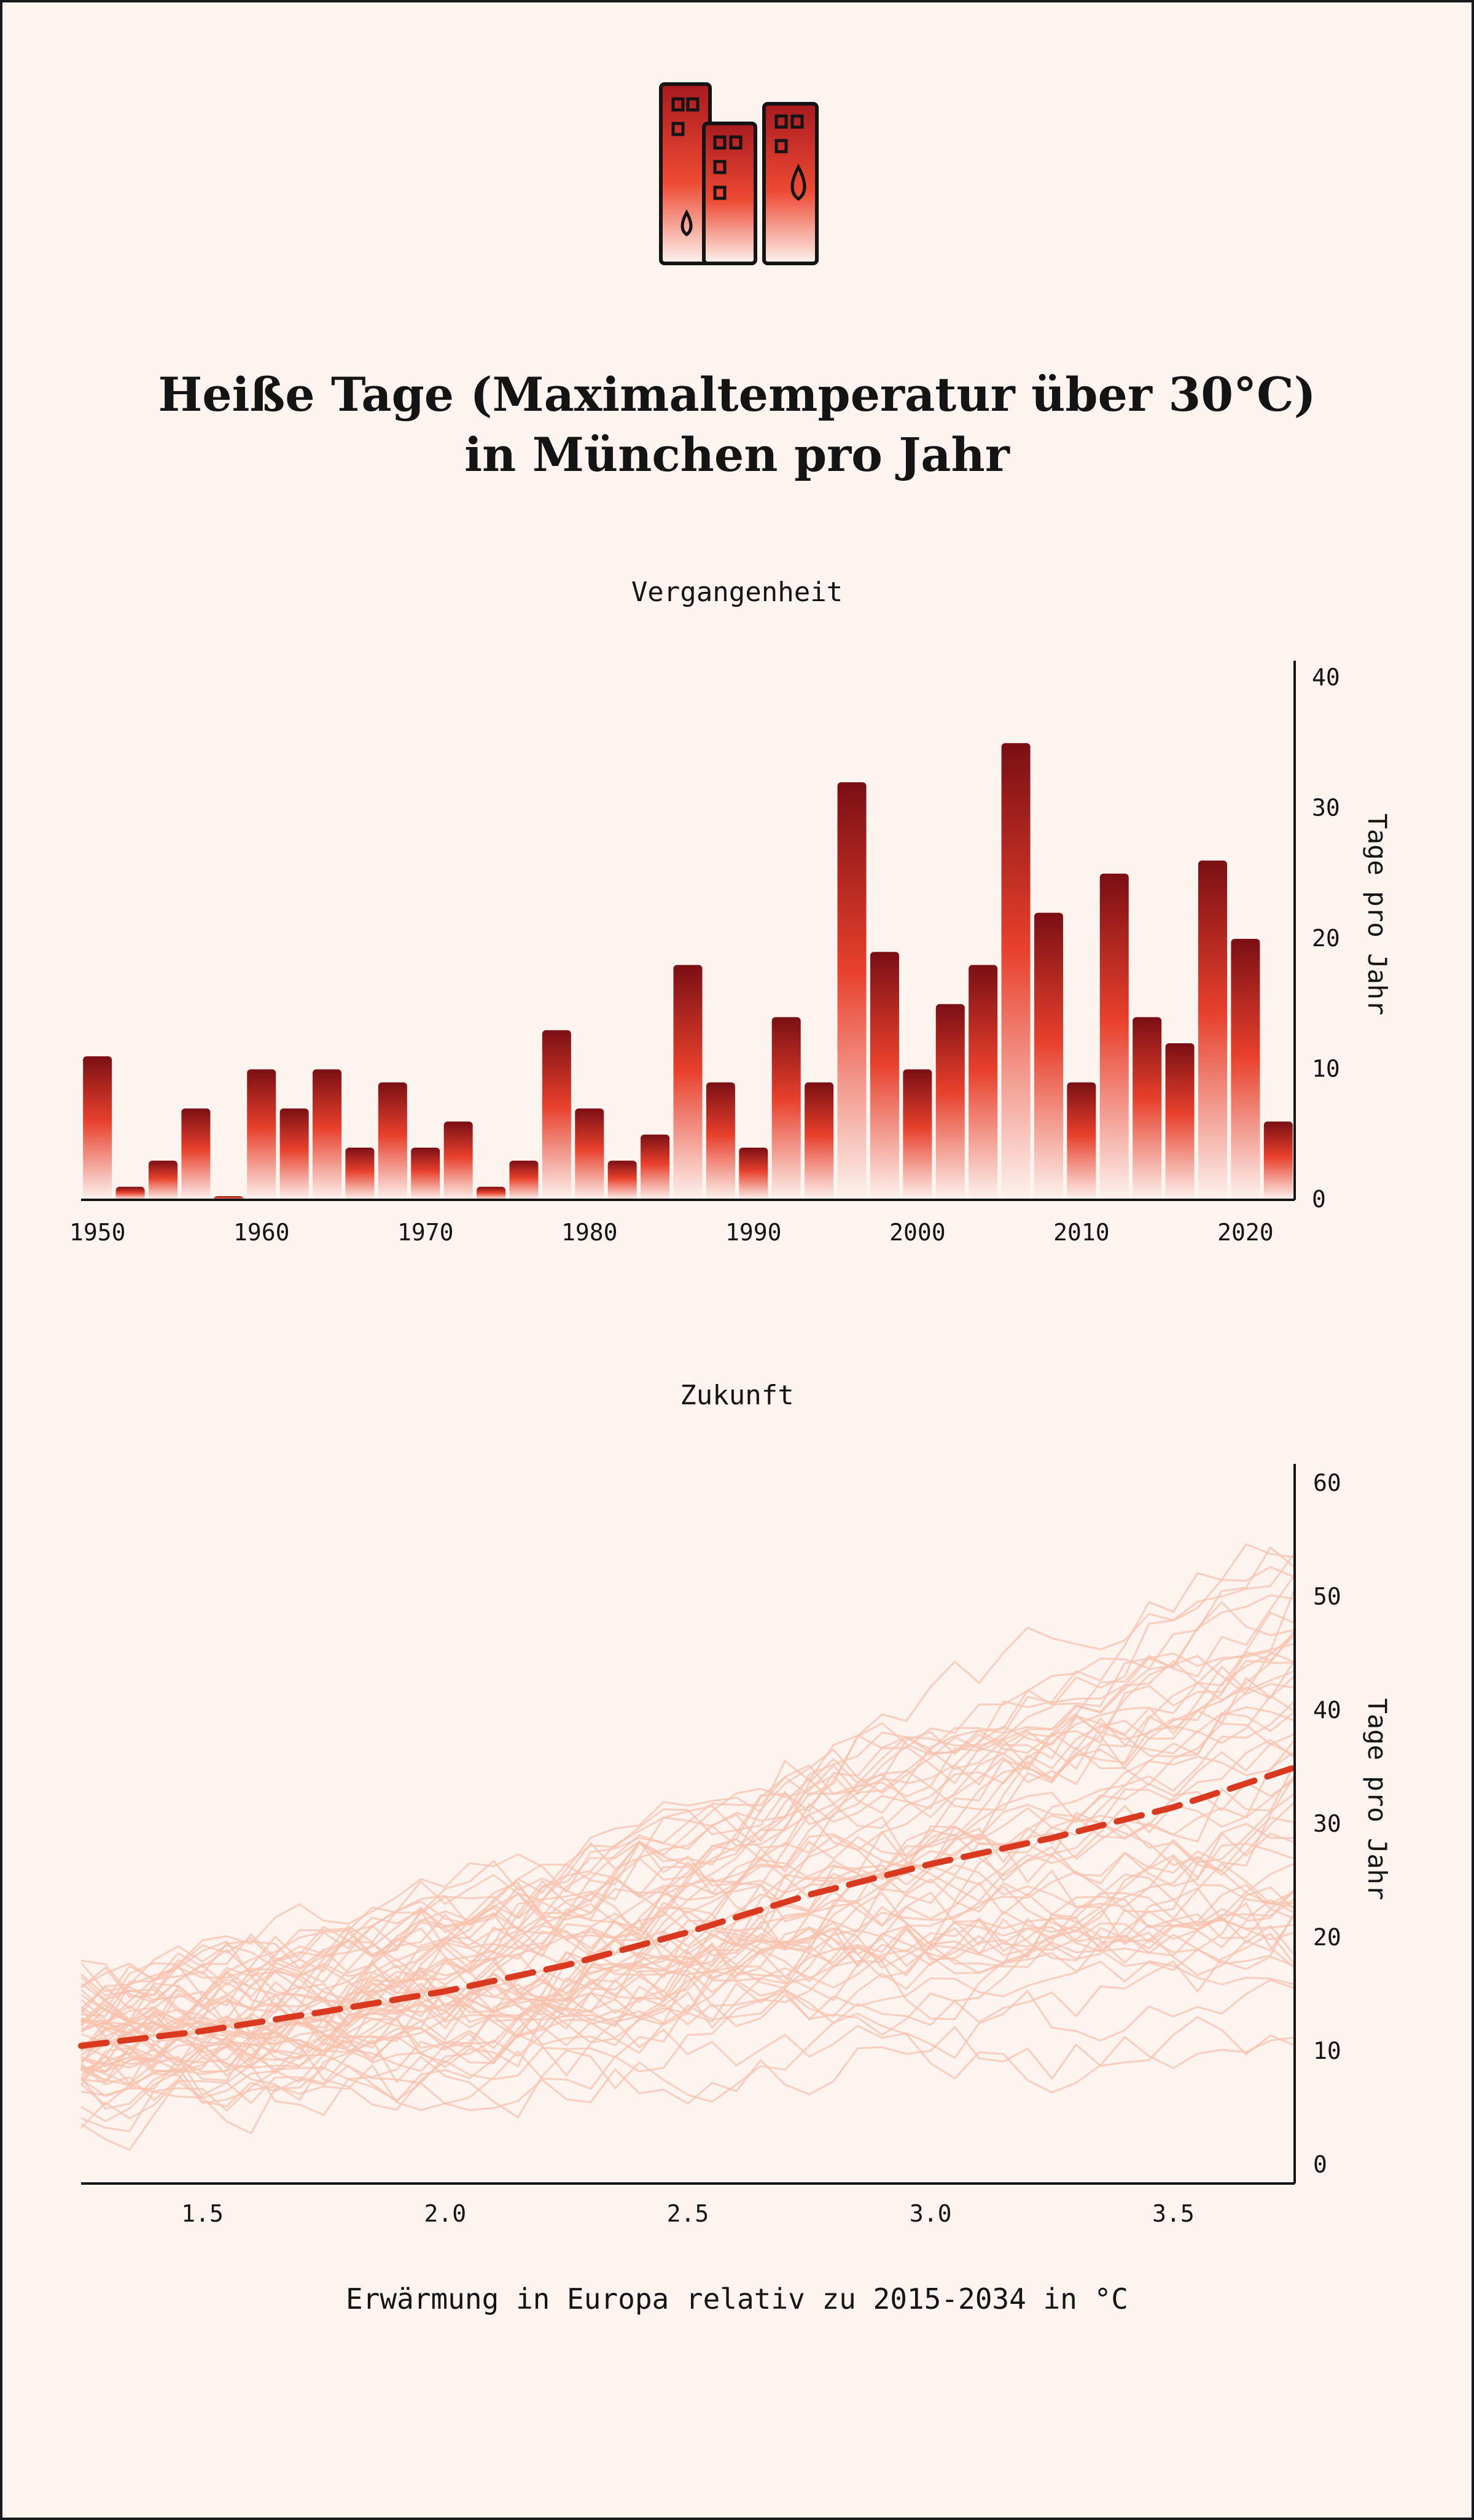 Image resolution: width=1474 pixels, height=2520 pixels. I want to click on x-tick-label: 3.0, so click(931, 2213).